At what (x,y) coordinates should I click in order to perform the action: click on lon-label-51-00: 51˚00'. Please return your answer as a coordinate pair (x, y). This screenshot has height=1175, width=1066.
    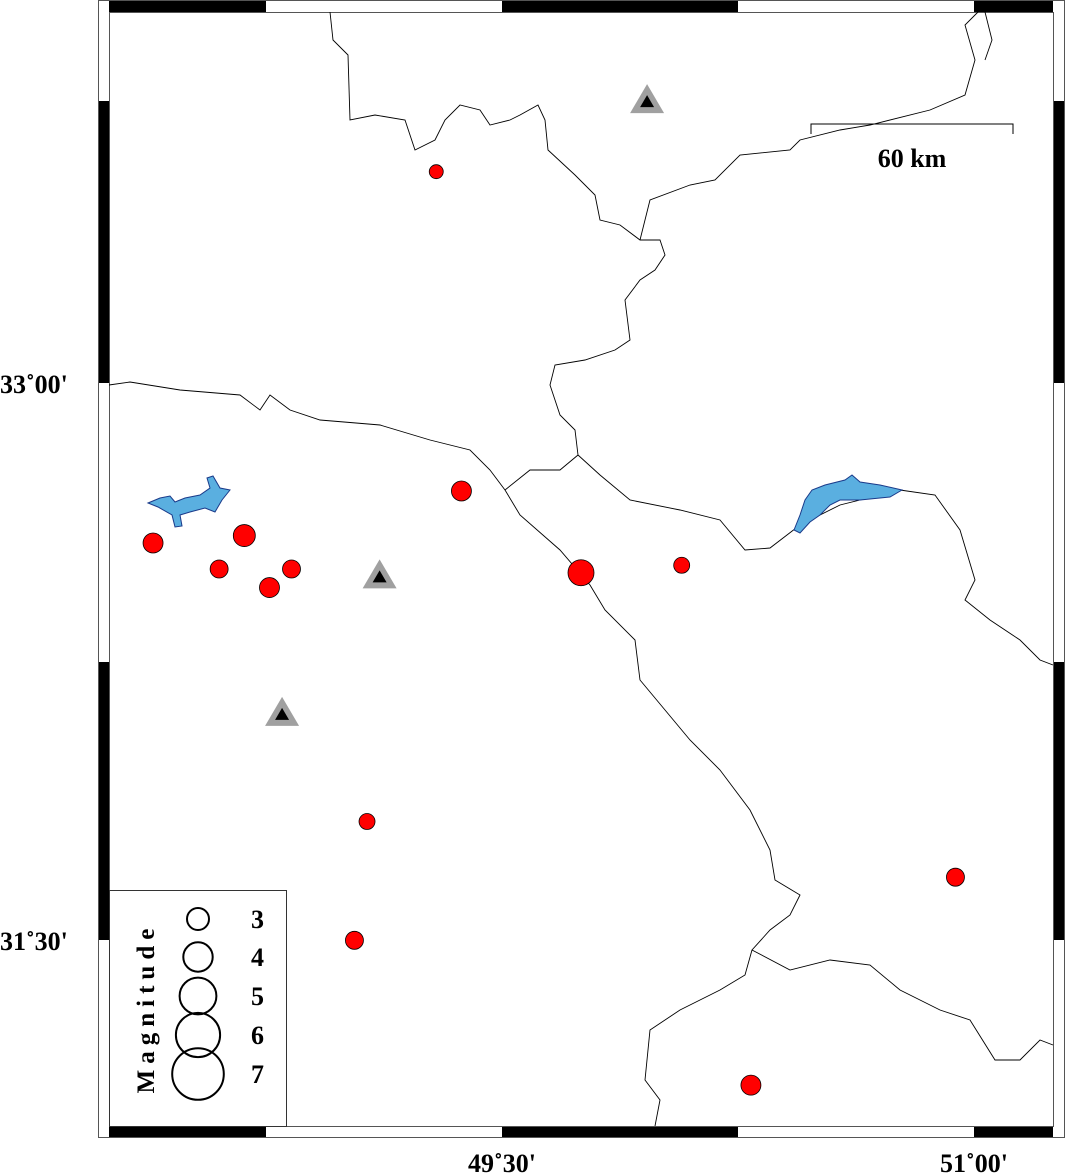
    Looking at the image, I should click on (974, 1162).